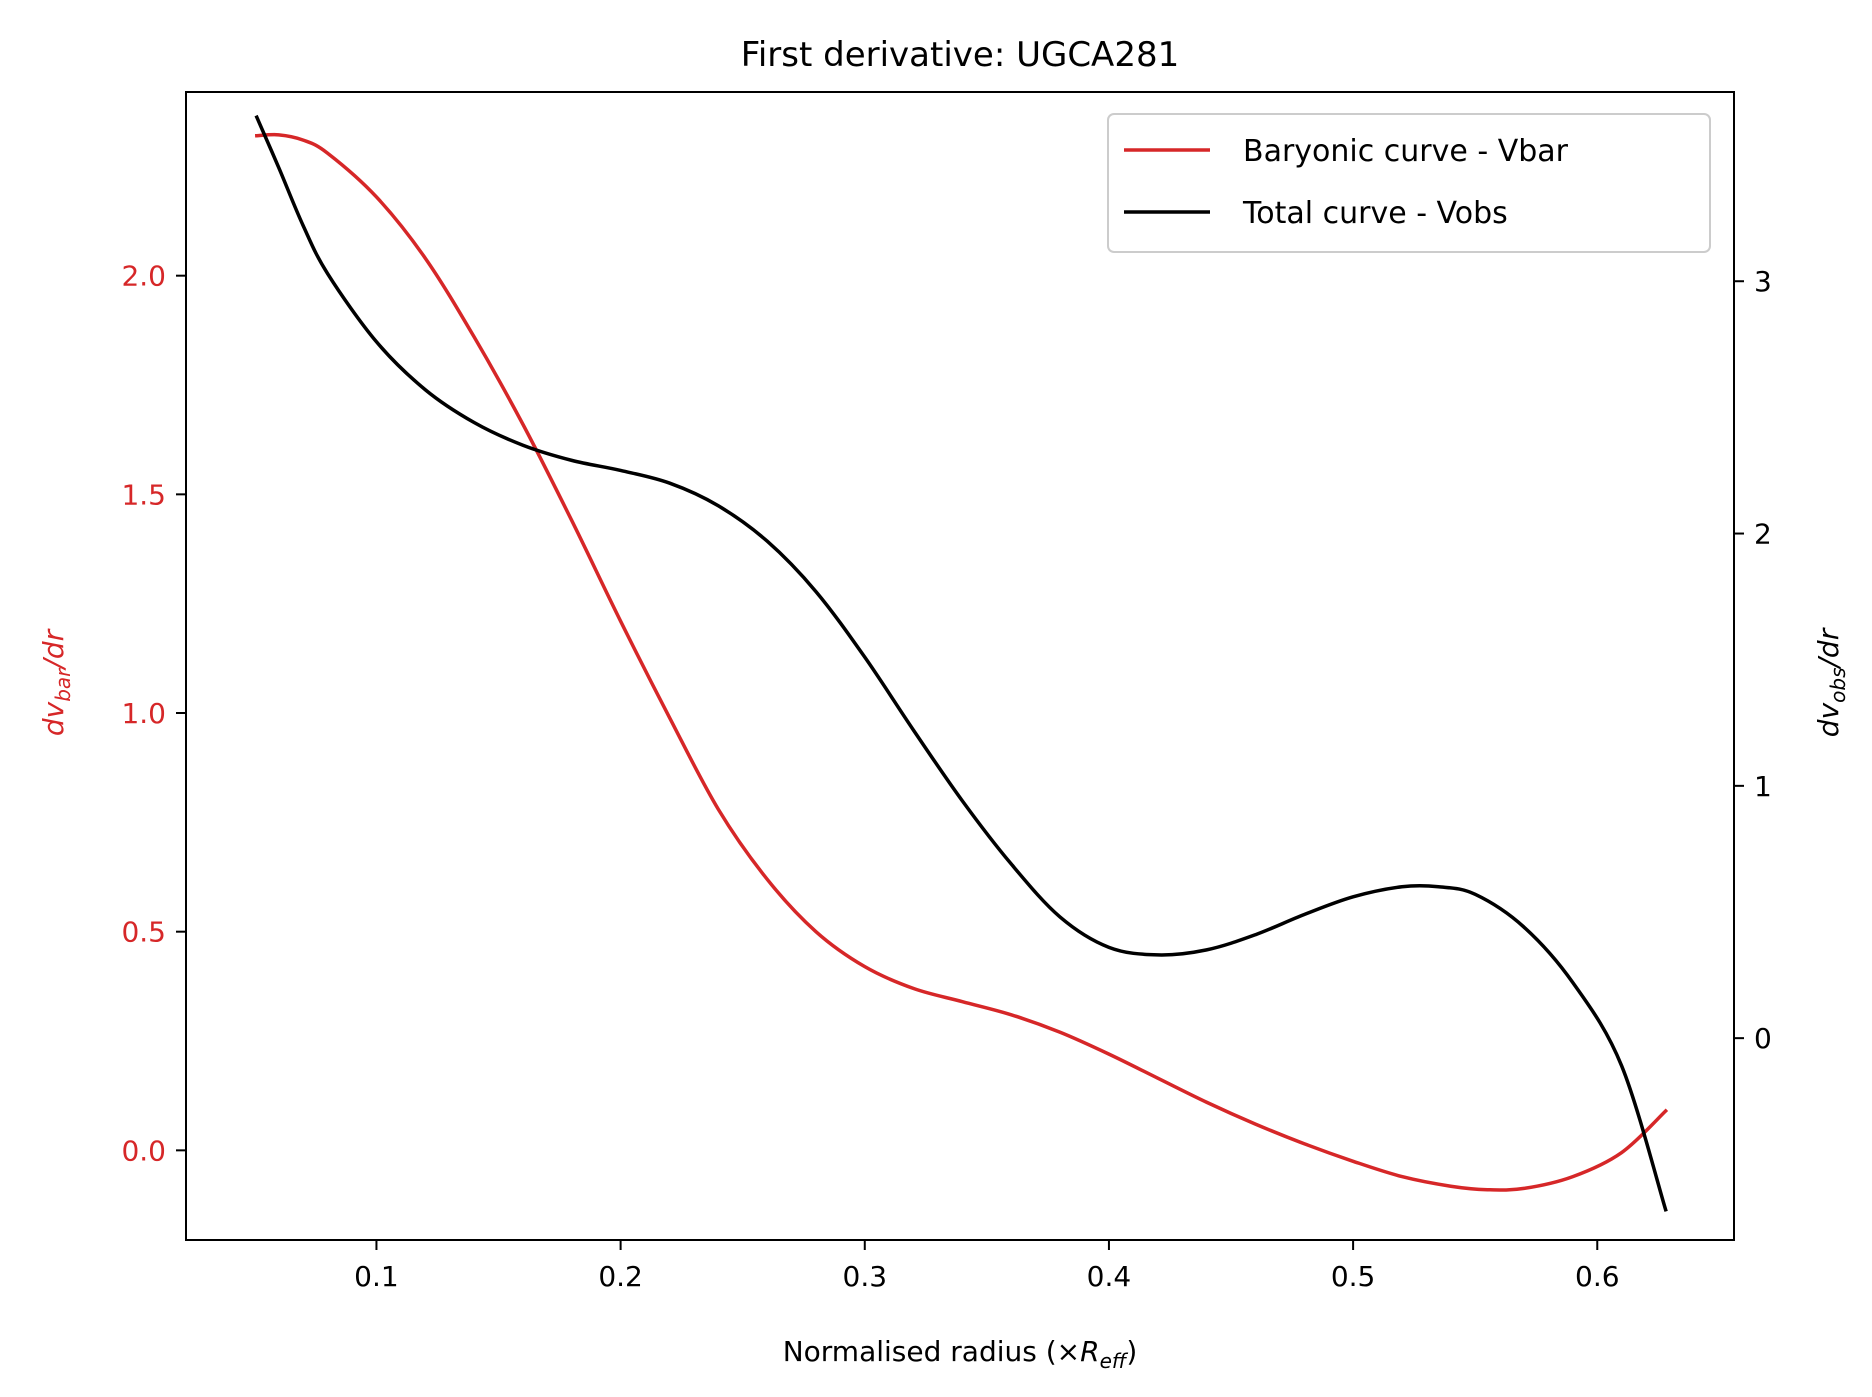 Image resolution: width=1872 pixels, height=1397 pixels. I want to click on left-y-axis-label-subscript: bar, so click(63, 684).